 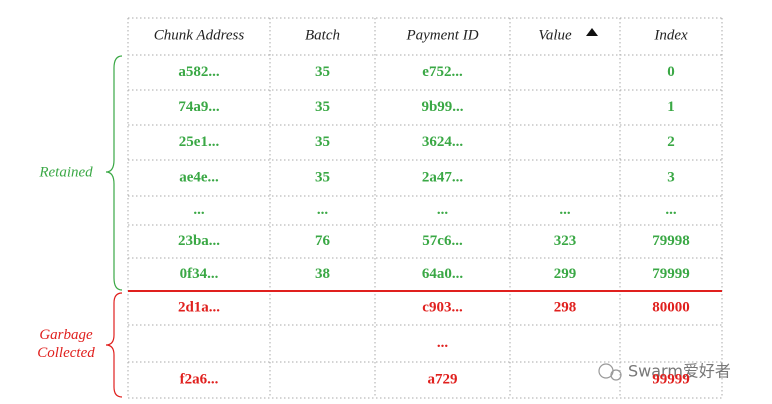 I want to click on cell: 0, so click(x=671, y=72).